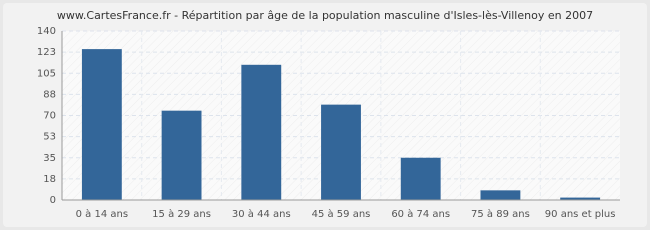 This screenshot has width=650, height=240. Describe the element at coordinates (102, 214) in the screenshot. I see `x-tick-label: 0 à 14 ans` at that location.